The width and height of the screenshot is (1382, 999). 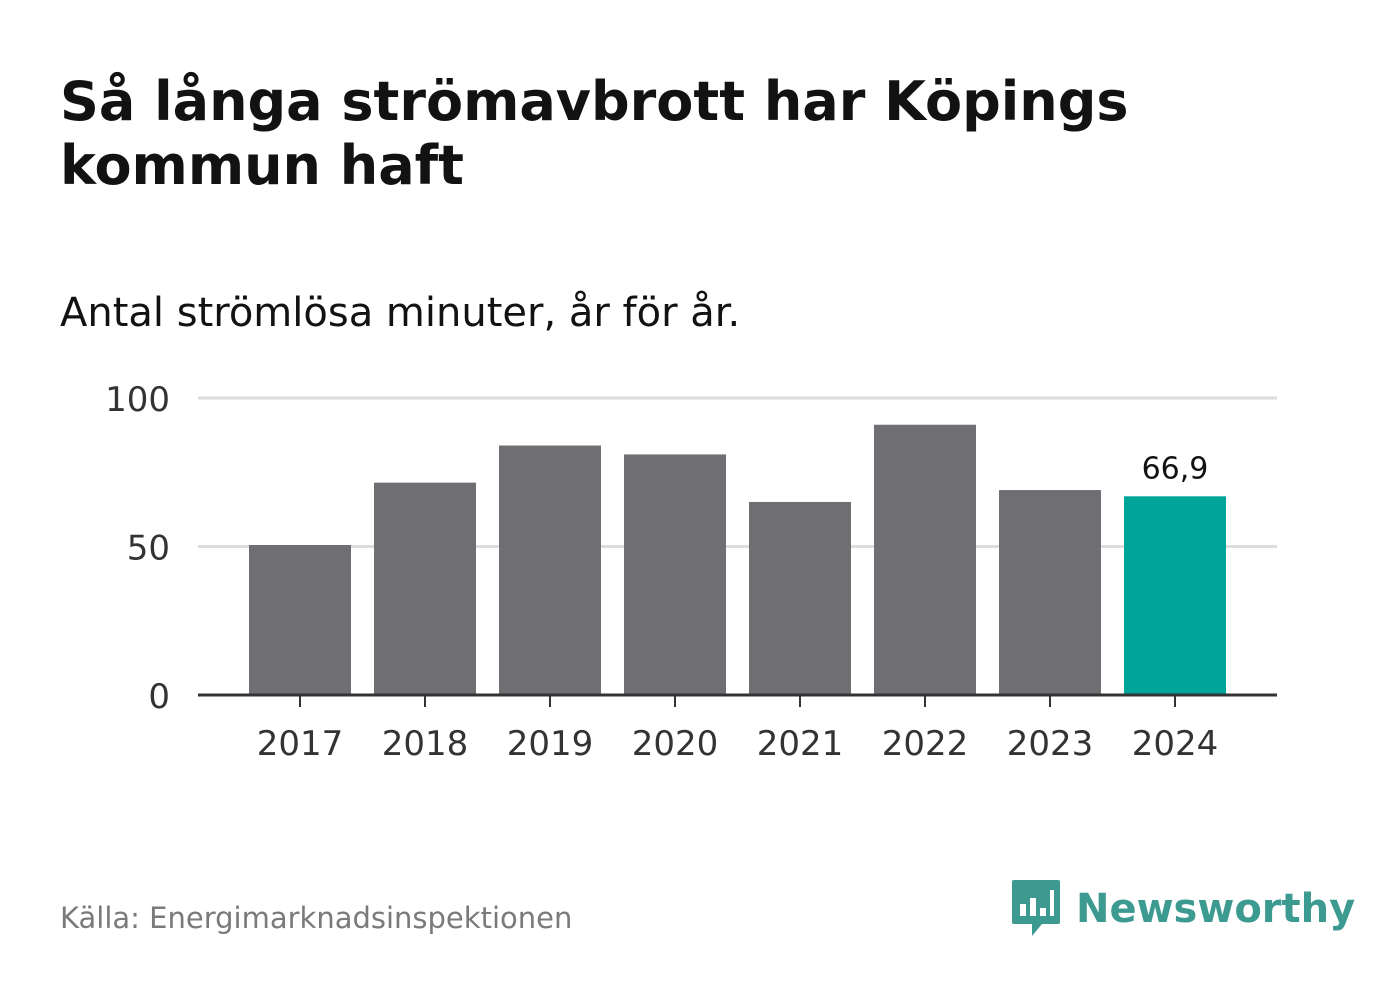 I want to click on bar-2018, so click(x=425, y=588).